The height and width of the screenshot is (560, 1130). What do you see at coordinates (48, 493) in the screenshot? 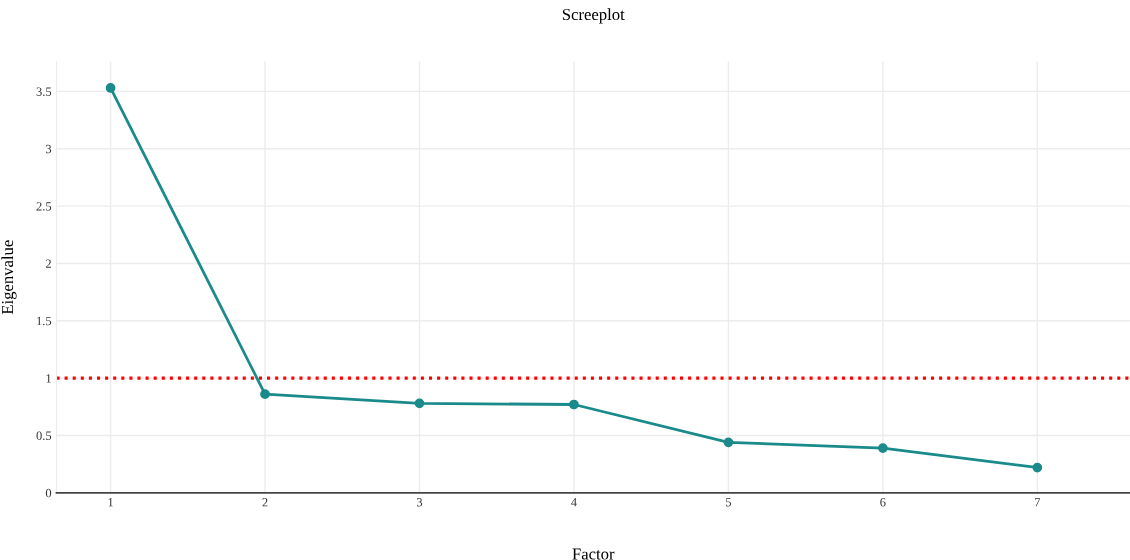
I see `y-tick-label: 0` at bounding box center [48, 493].